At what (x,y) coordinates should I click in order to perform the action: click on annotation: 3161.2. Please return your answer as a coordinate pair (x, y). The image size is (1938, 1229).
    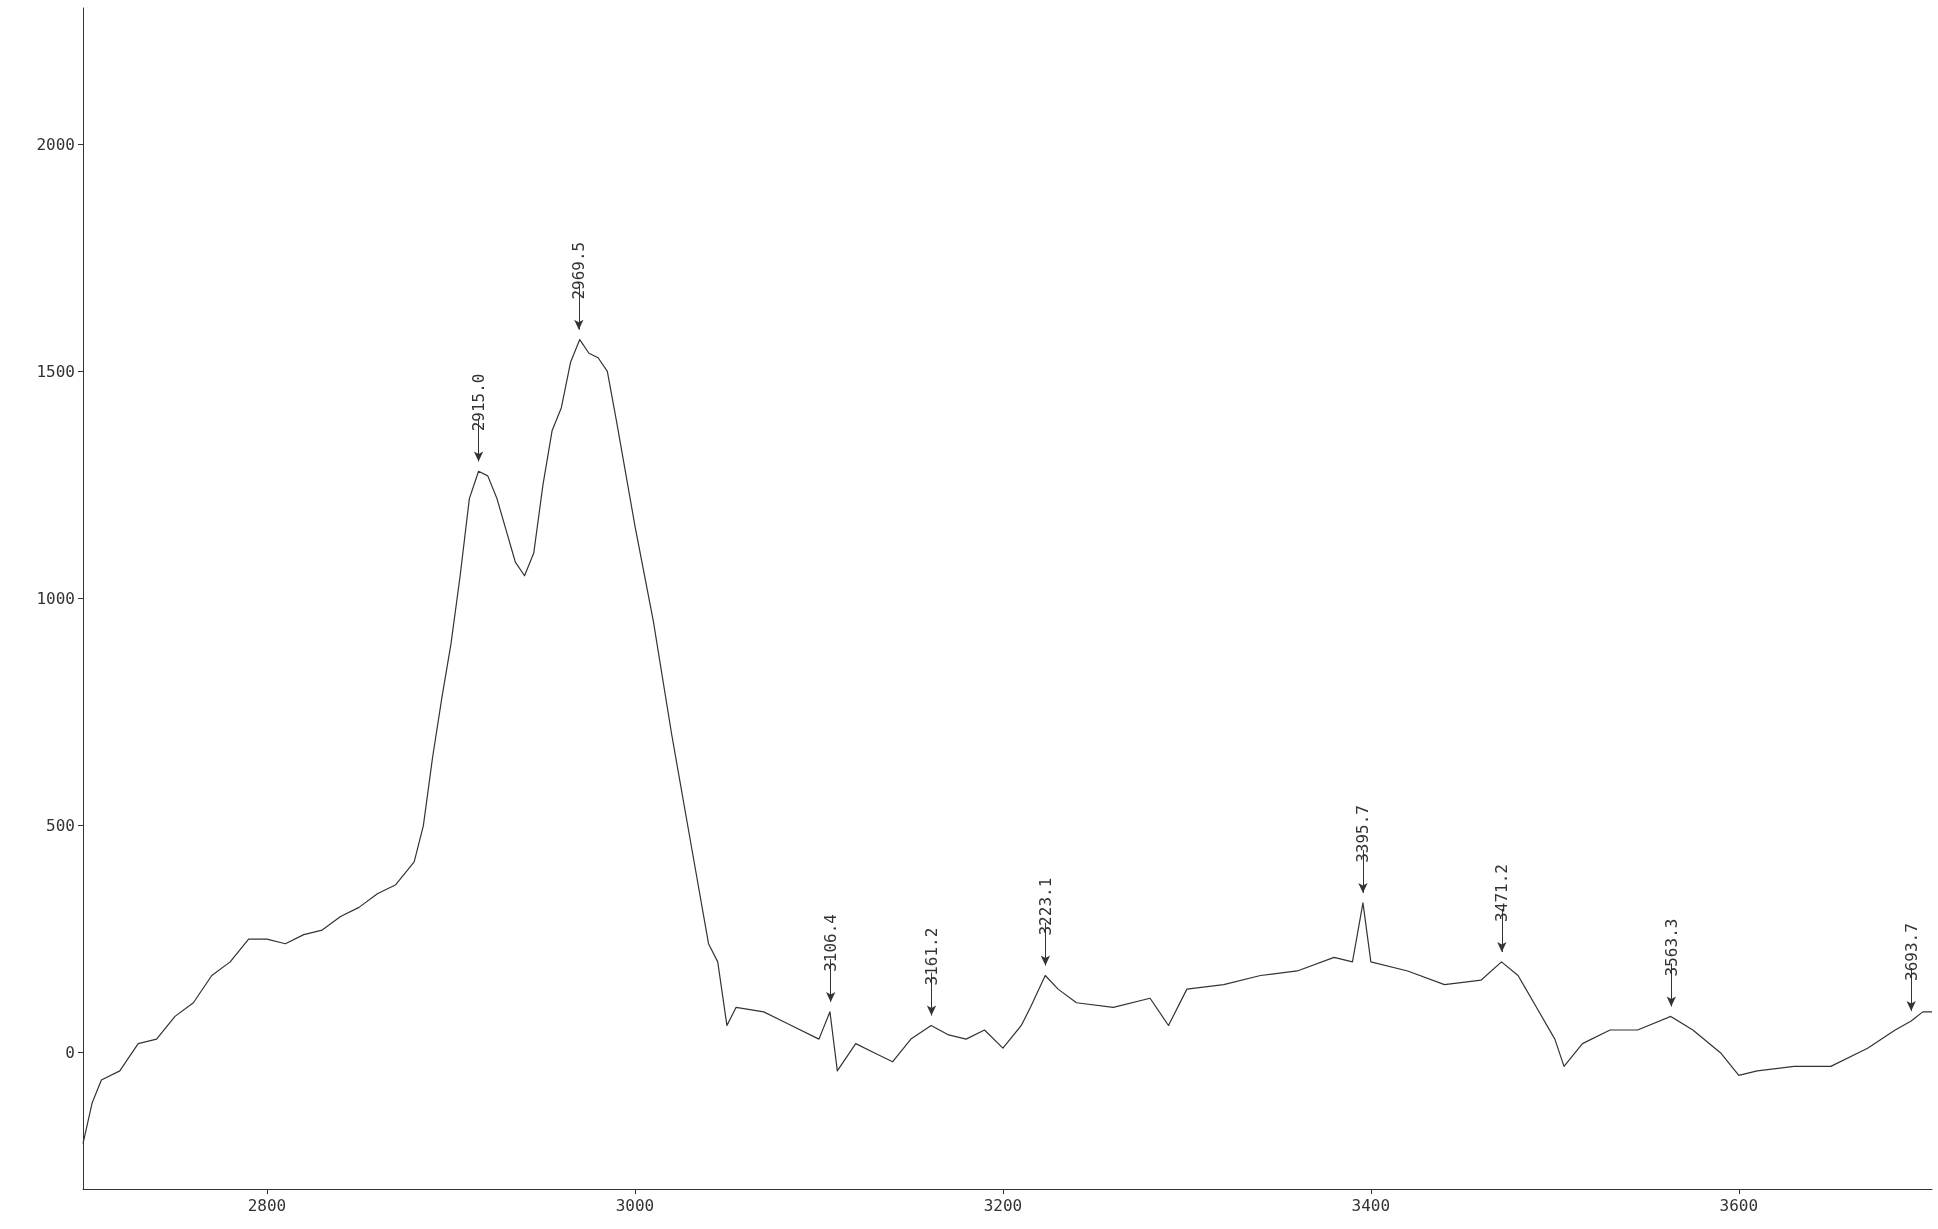
    Looking at the image, I should click on (932, 956).